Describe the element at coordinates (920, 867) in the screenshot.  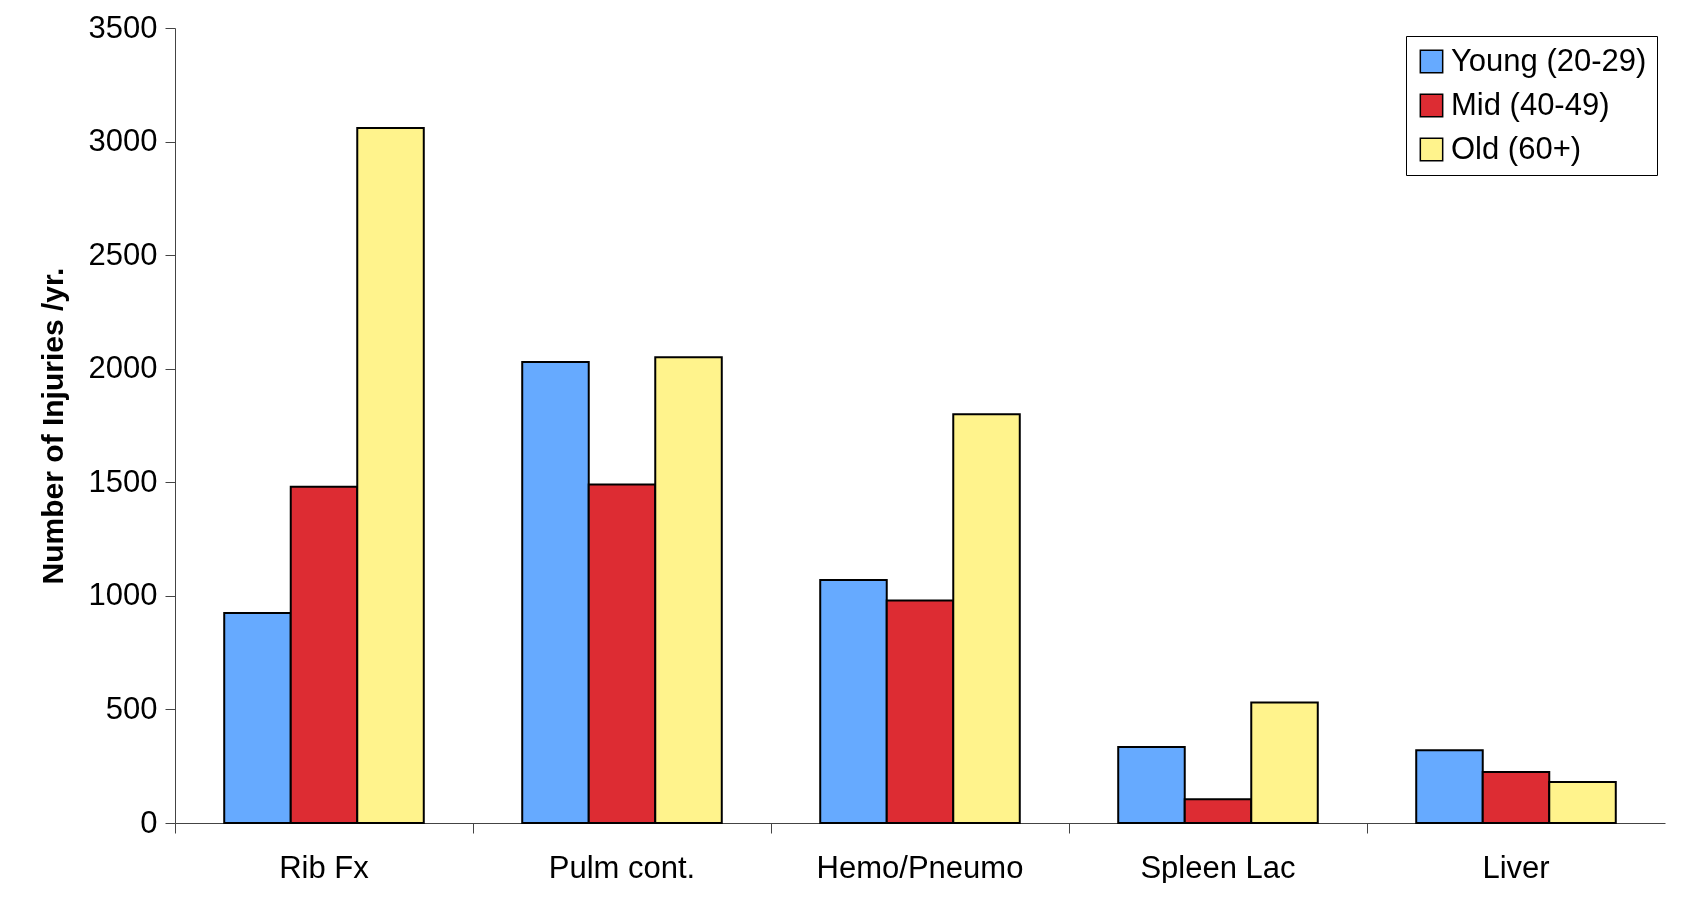
I see `x-tick-label: Hemo/Pneumo` at that location.